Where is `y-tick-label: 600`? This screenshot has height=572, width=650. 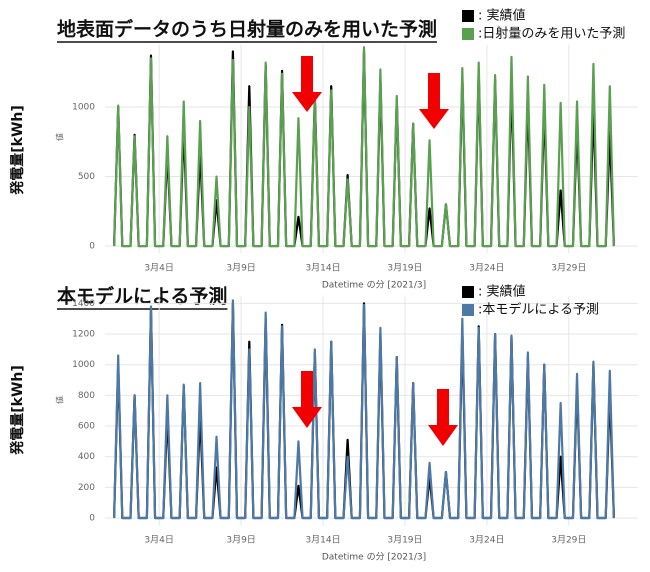
y-tick-label: 600 is located at coordinates (86, 427).